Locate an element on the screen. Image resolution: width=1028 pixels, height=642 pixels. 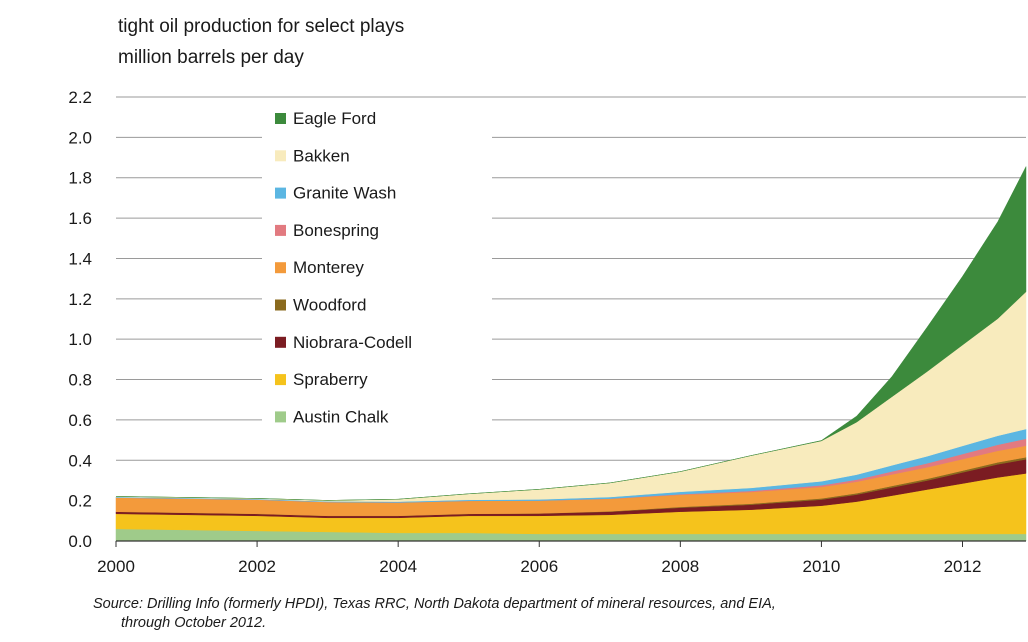
legend-label: Monterey is located at coordinates (328, 267).